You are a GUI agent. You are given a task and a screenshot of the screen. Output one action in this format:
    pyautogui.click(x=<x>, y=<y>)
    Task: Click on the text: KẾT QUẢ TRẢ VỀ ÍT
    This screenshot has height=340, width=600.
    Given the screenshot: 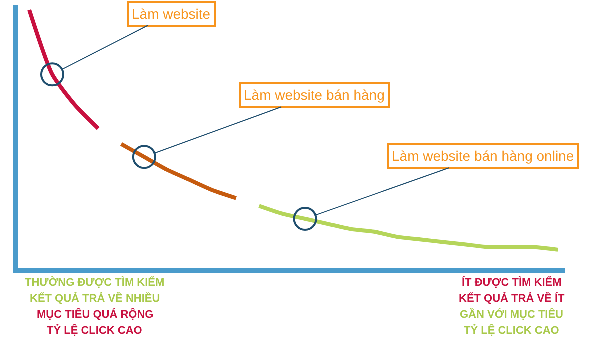 What is the action you would take?
    pyautogui.click(x=512, y=298)
    